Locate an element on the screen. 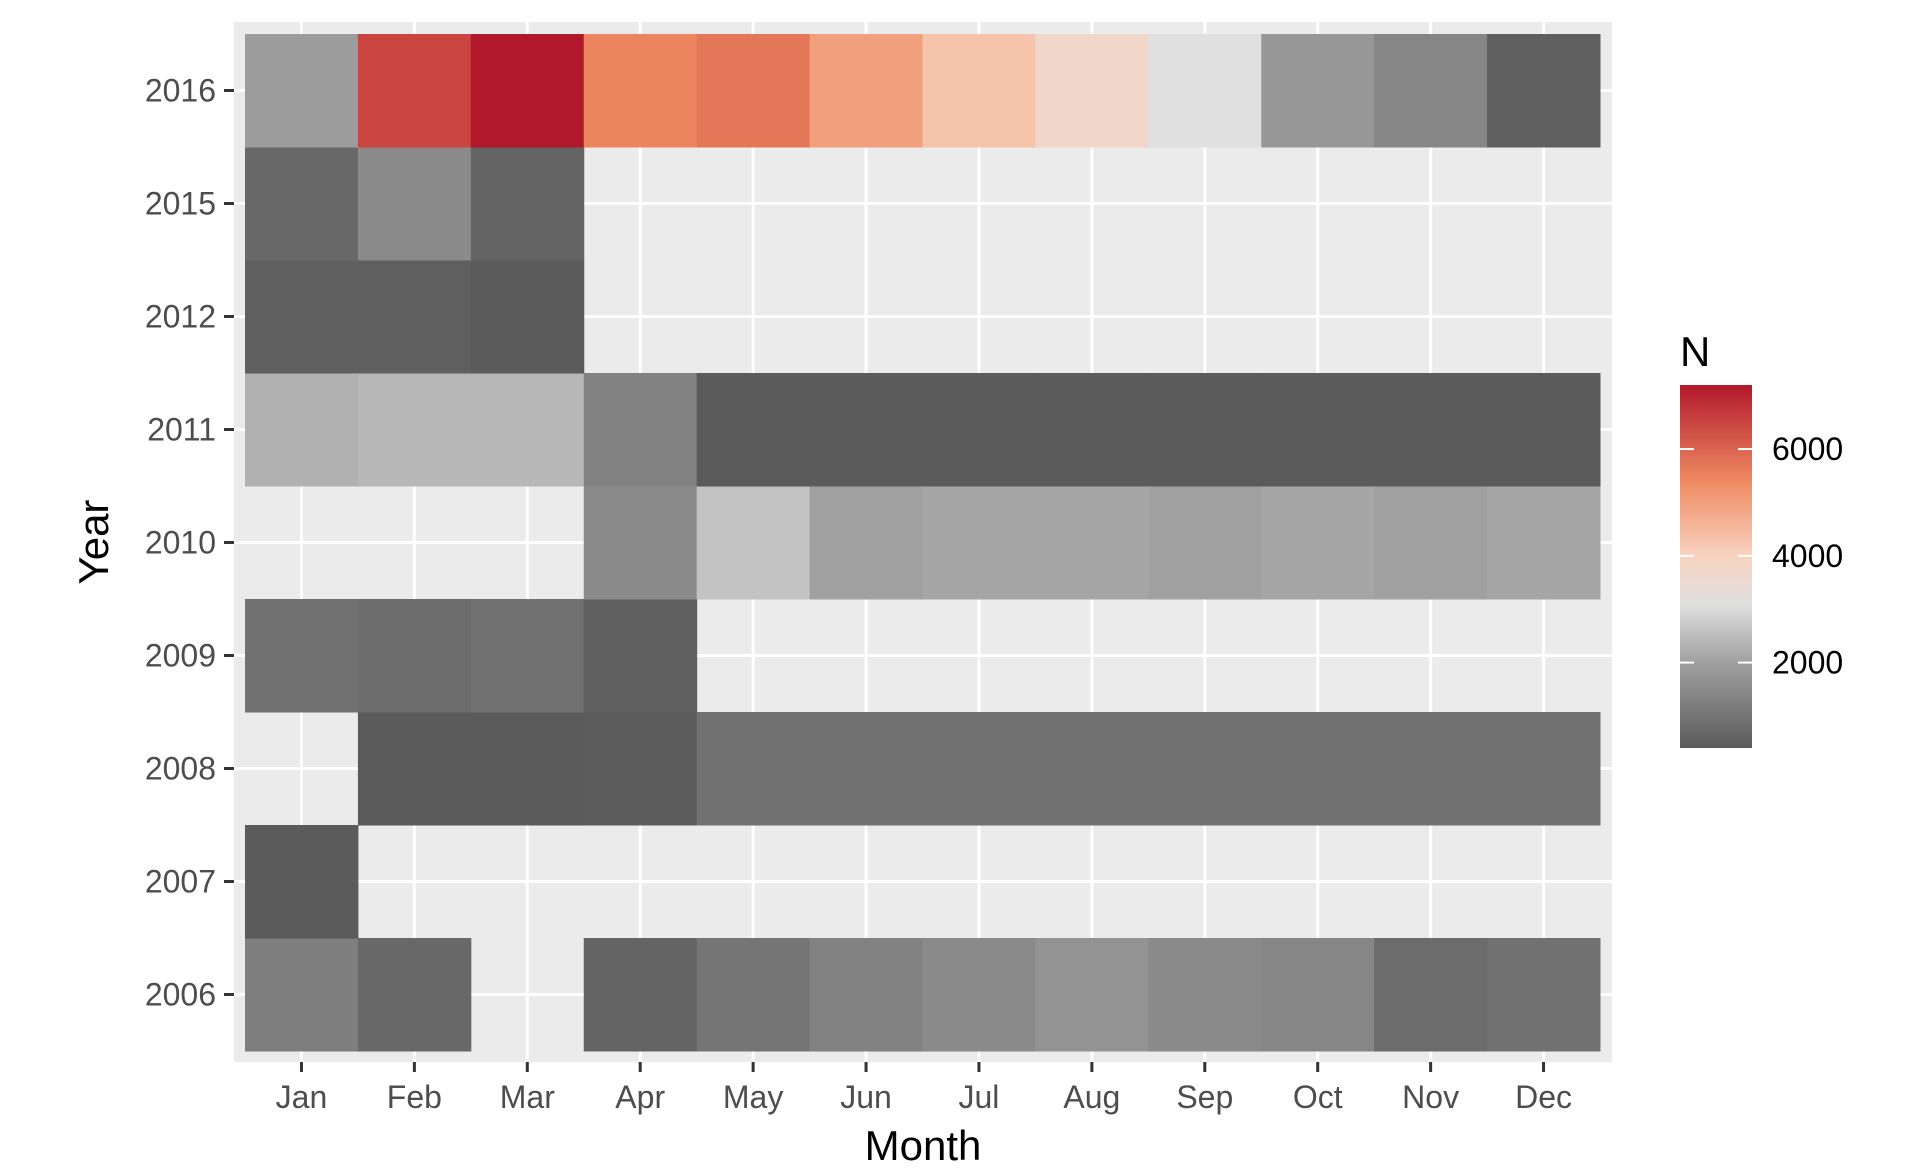 The width and height of the screenshot is (1925, 1174). tile-2010-sep is located at coordinates (1205, 543).